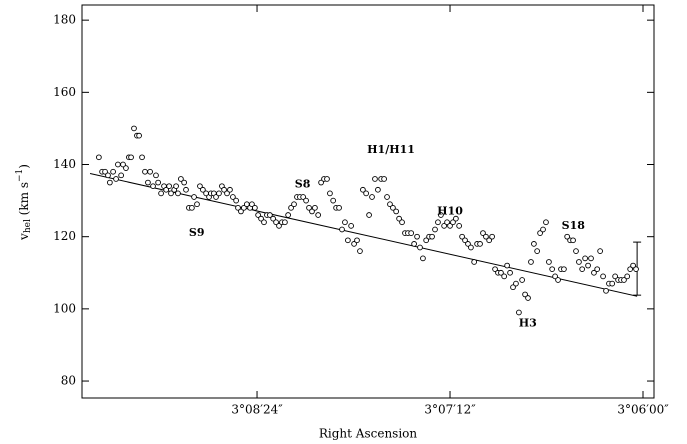  I want to click on y-tick-label: 120, so click(64, 236).